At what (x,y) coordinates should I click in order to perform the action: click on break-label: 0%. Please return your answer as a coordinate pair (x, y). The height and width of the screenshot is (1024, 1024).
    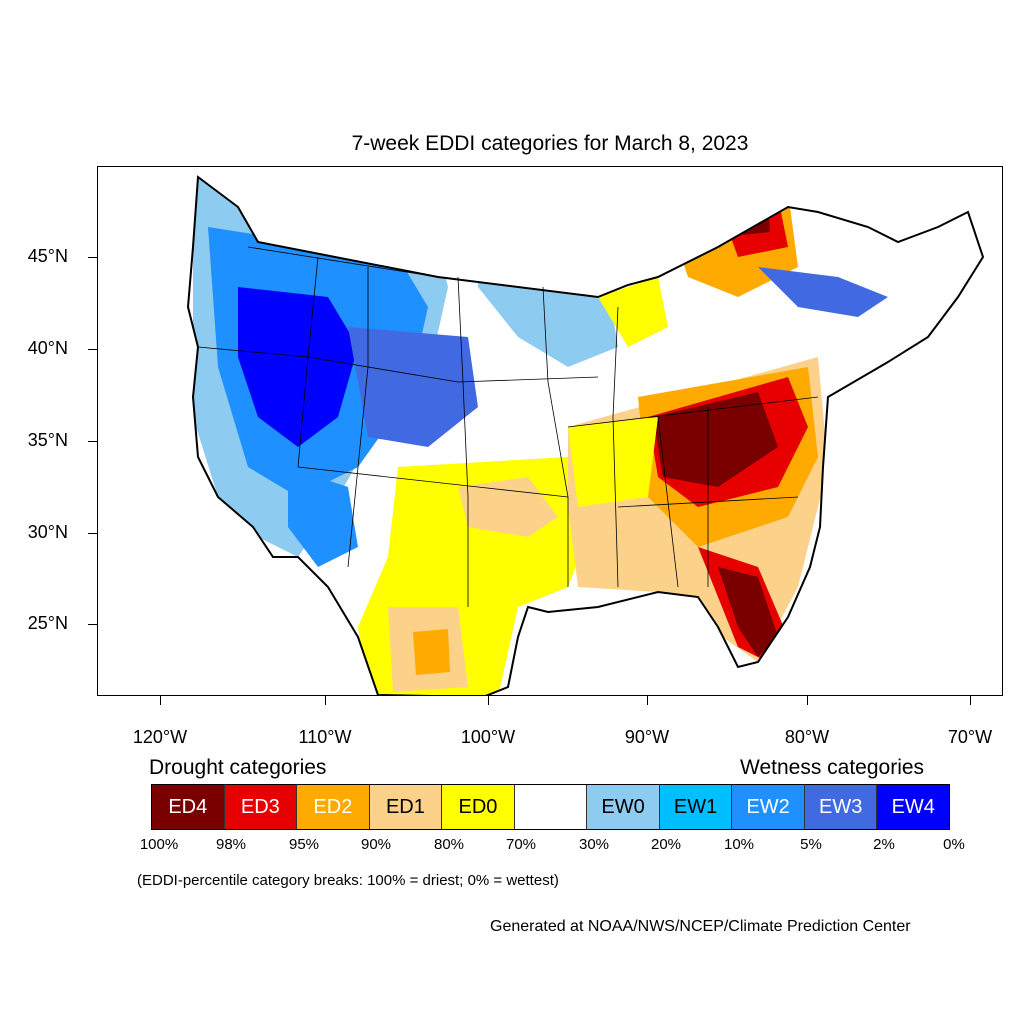
    Looking at the image, I should click on (954, 844).